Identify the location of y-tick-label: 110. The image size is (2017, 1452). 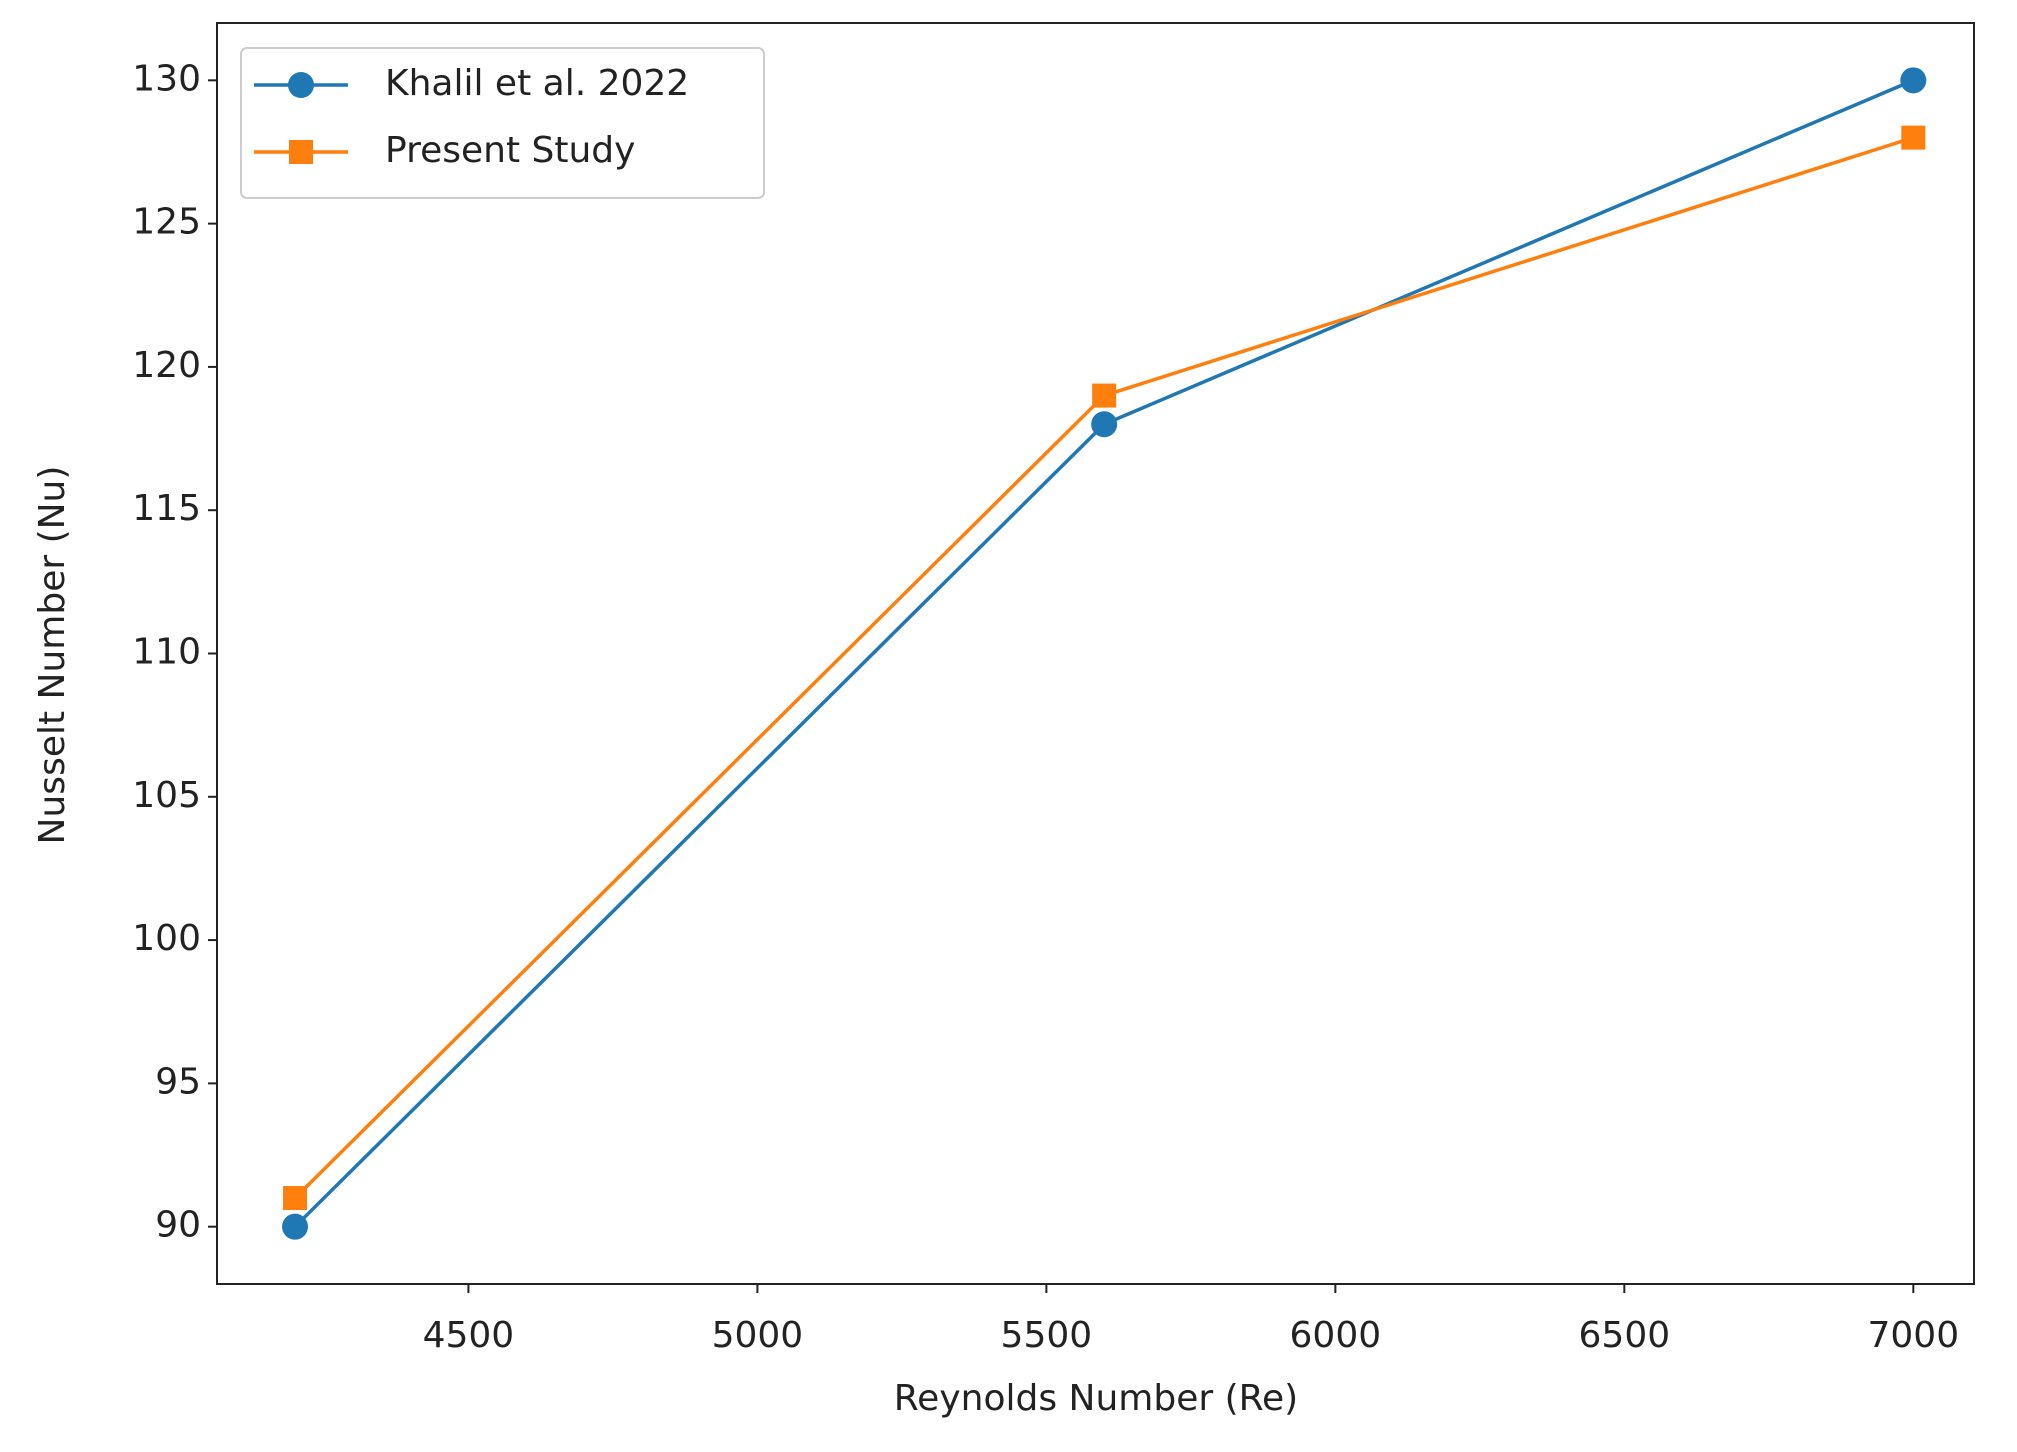
(166, 652).